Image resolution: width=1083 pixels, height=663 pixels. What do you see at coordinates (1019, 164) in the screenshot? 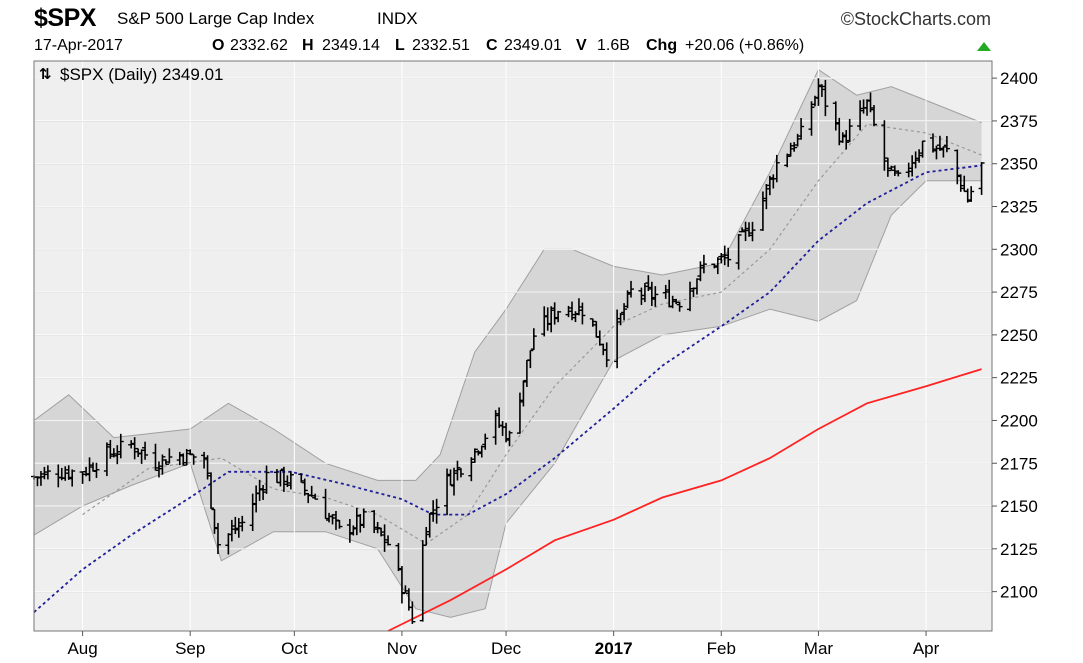
I see `y-tick-label: 2350` at bounding box center [1019, 164].